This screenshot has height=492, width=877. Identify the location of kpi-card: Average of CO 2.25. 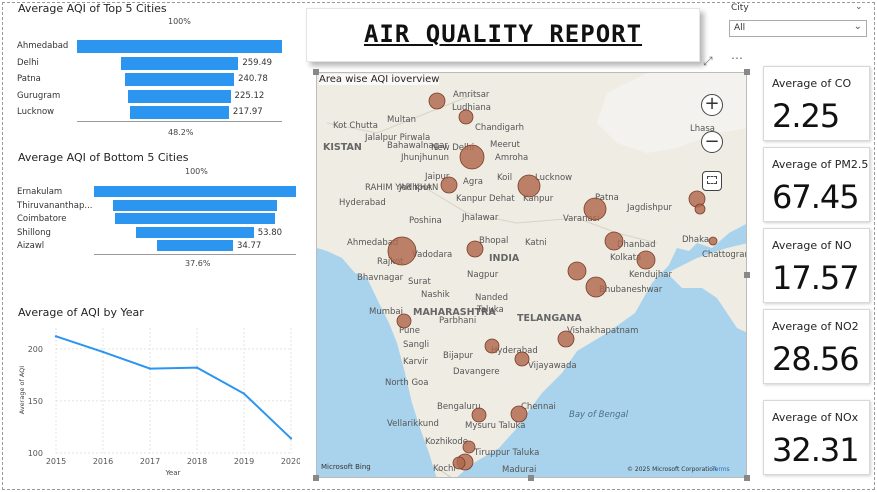
(816, 103).